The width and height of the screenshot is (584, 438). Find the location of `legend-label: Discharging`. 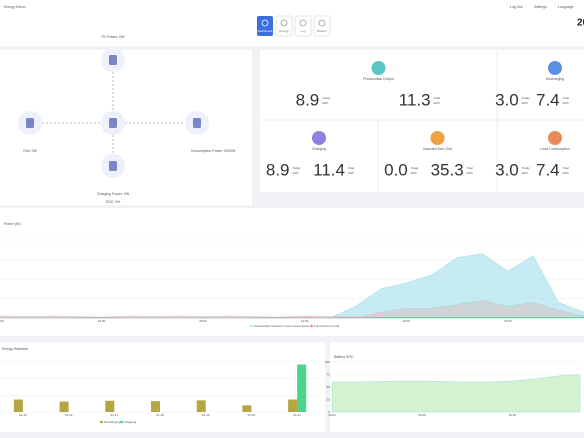

legend-label: Discharging is located at coordinates (112, 422).